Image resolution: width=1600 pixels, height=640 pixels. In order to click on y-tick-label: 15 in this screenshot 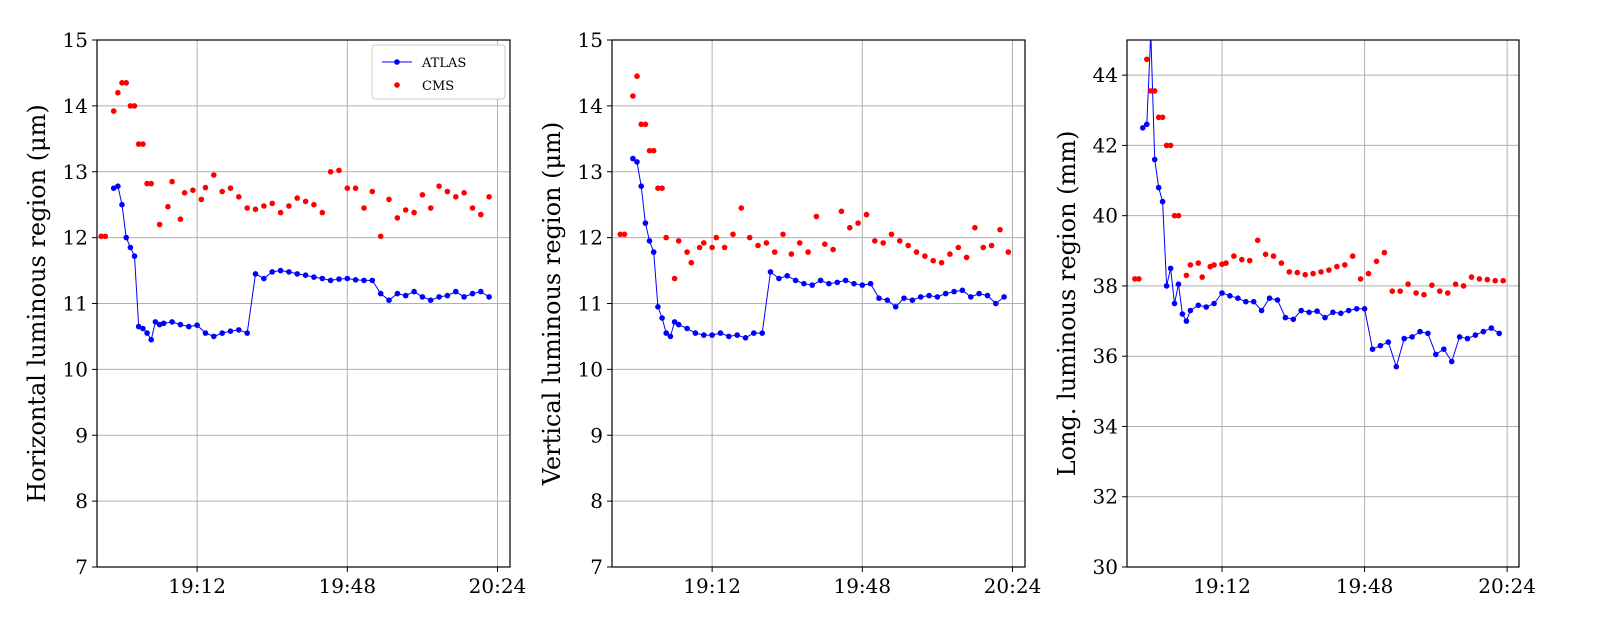, I will do `click(75, 40)`.